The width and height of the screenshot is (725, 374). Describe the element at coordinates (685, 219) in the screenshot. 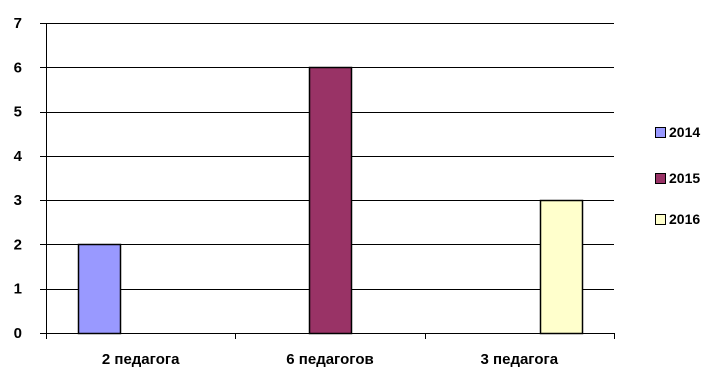

I see `legend-label-2016: 2016` at that location.